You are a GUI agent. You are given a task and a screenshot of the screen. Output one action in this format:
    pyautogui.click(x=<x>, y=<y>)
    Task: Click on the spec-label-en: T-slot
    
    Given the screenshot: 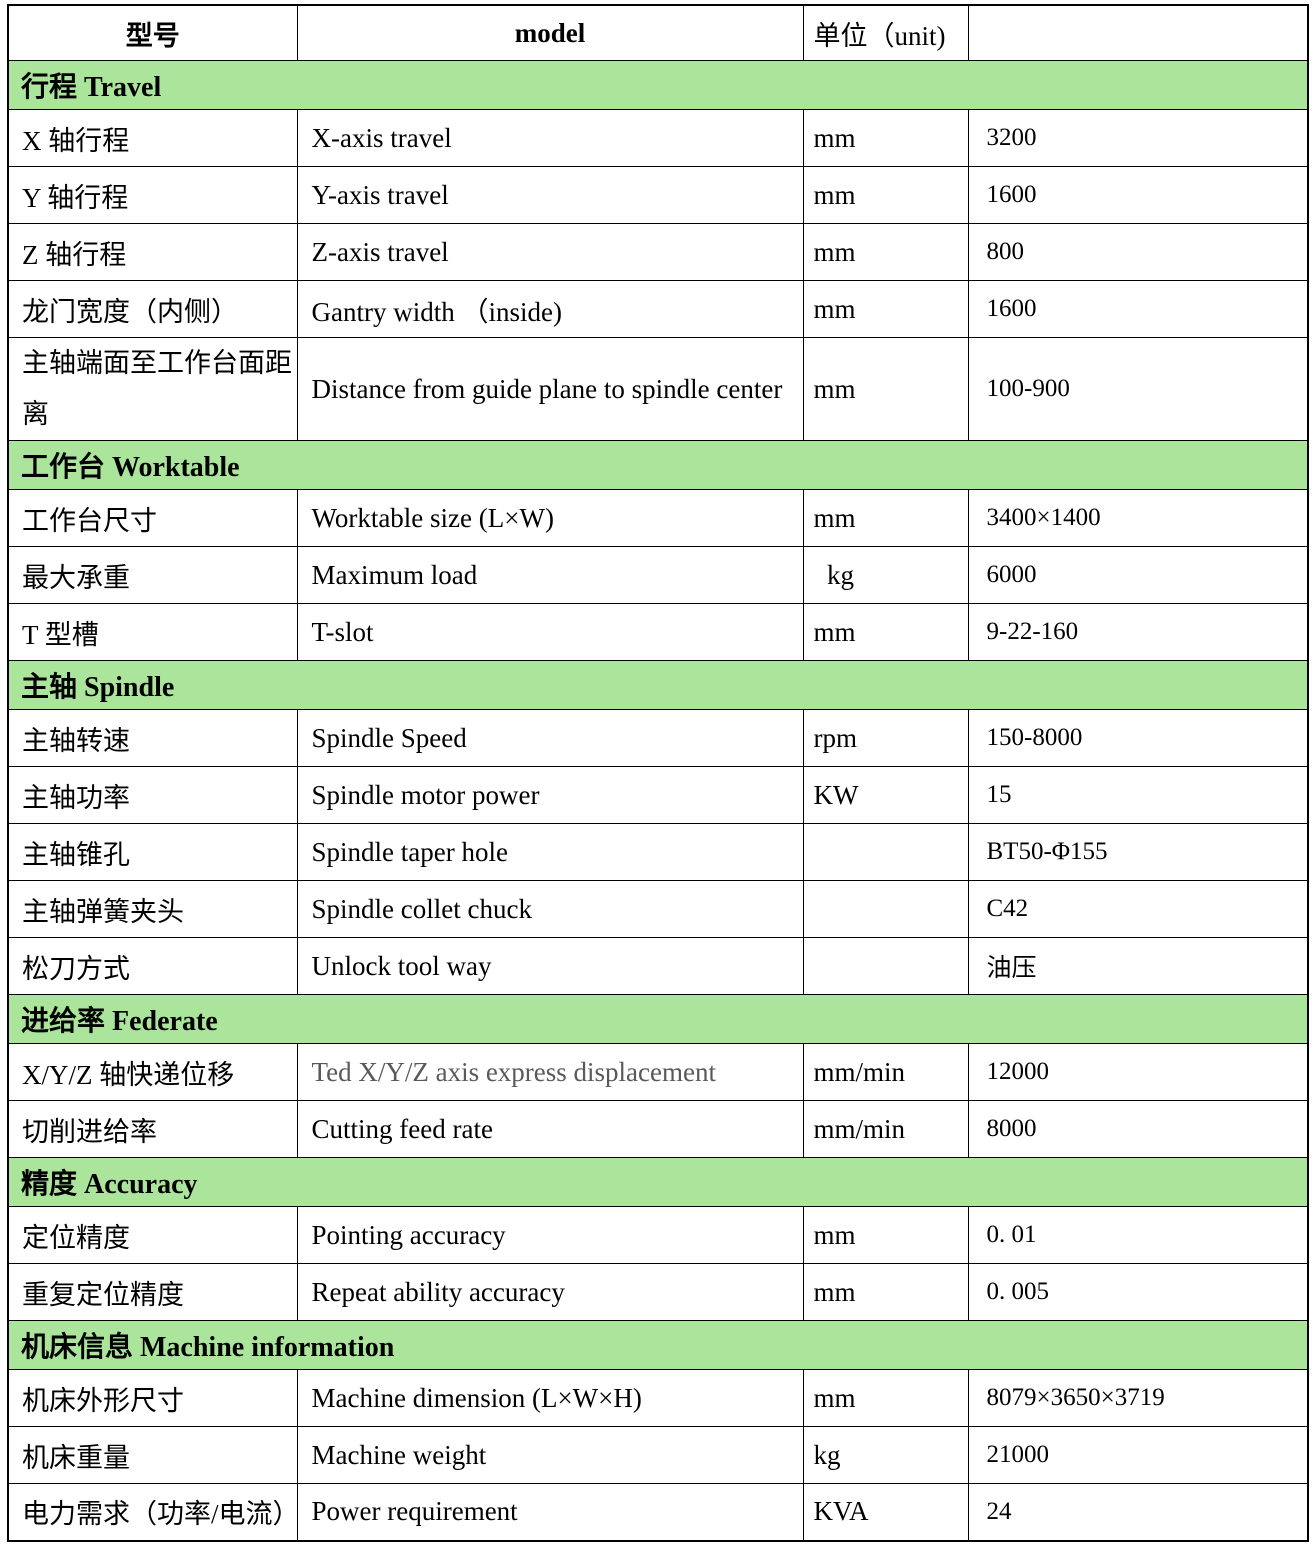 What is the action you would take?
    pyautogui.click(x=550, y=632)
    